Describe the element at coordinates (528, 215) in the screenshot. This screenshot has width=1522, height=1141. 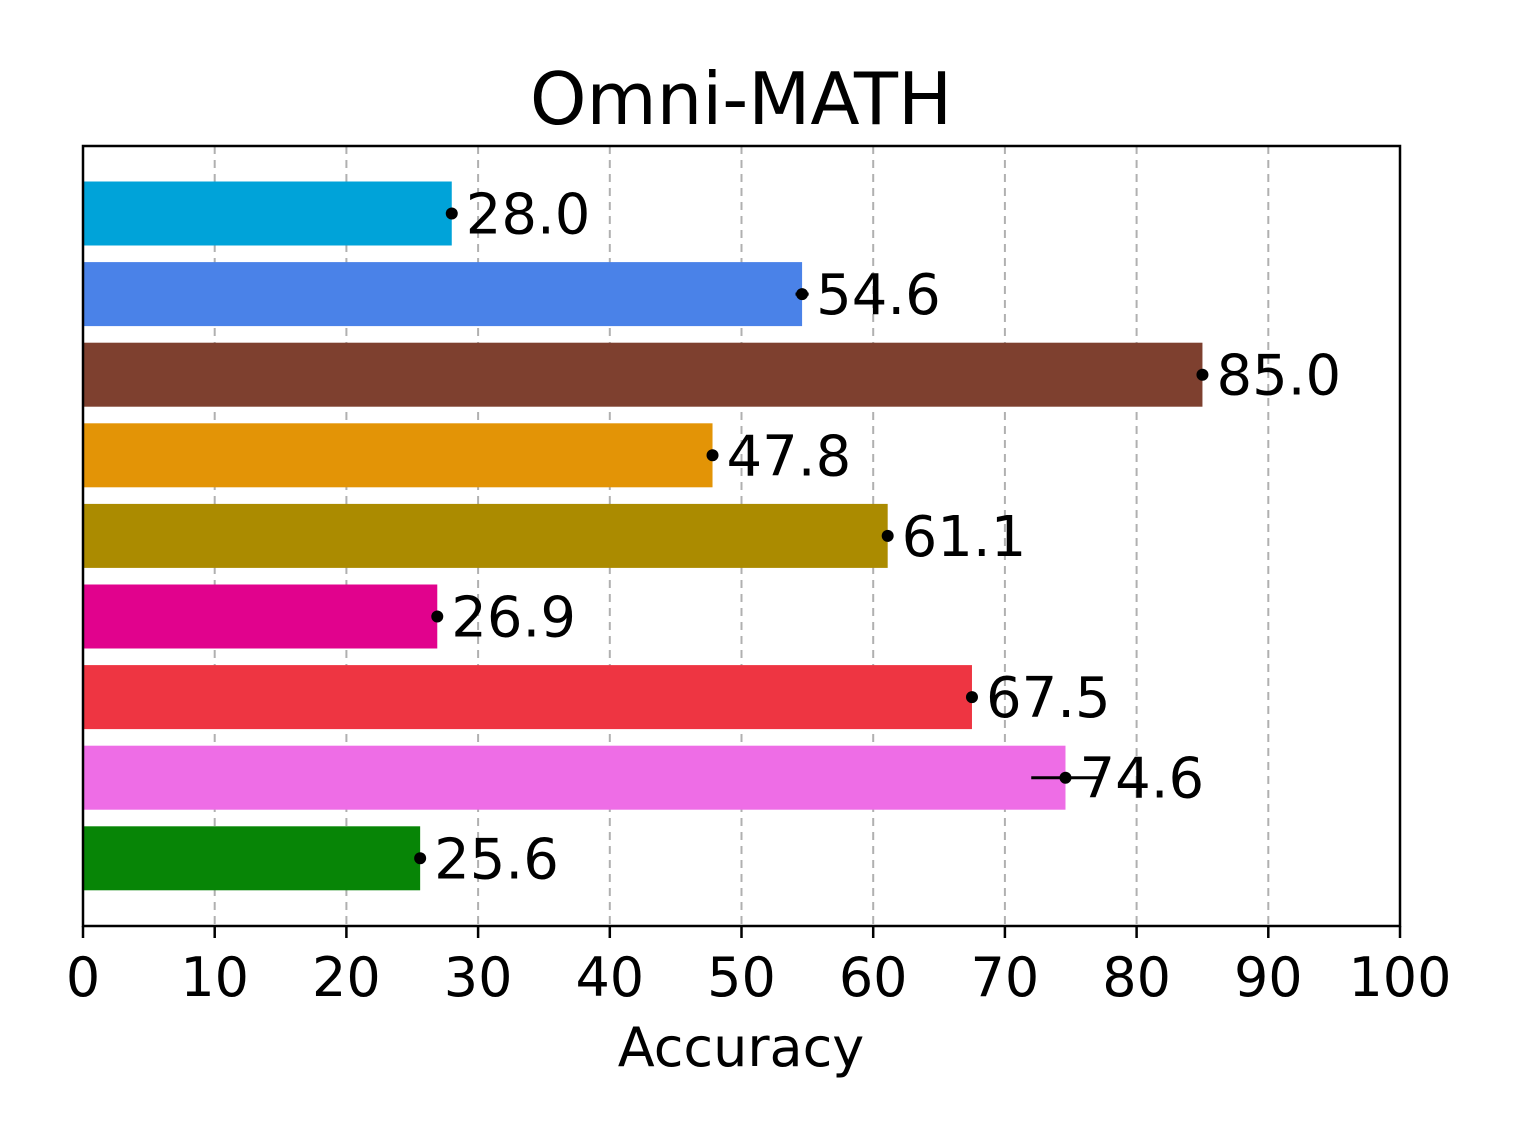
I see `bar-value-label-1: 28.0` at that location.